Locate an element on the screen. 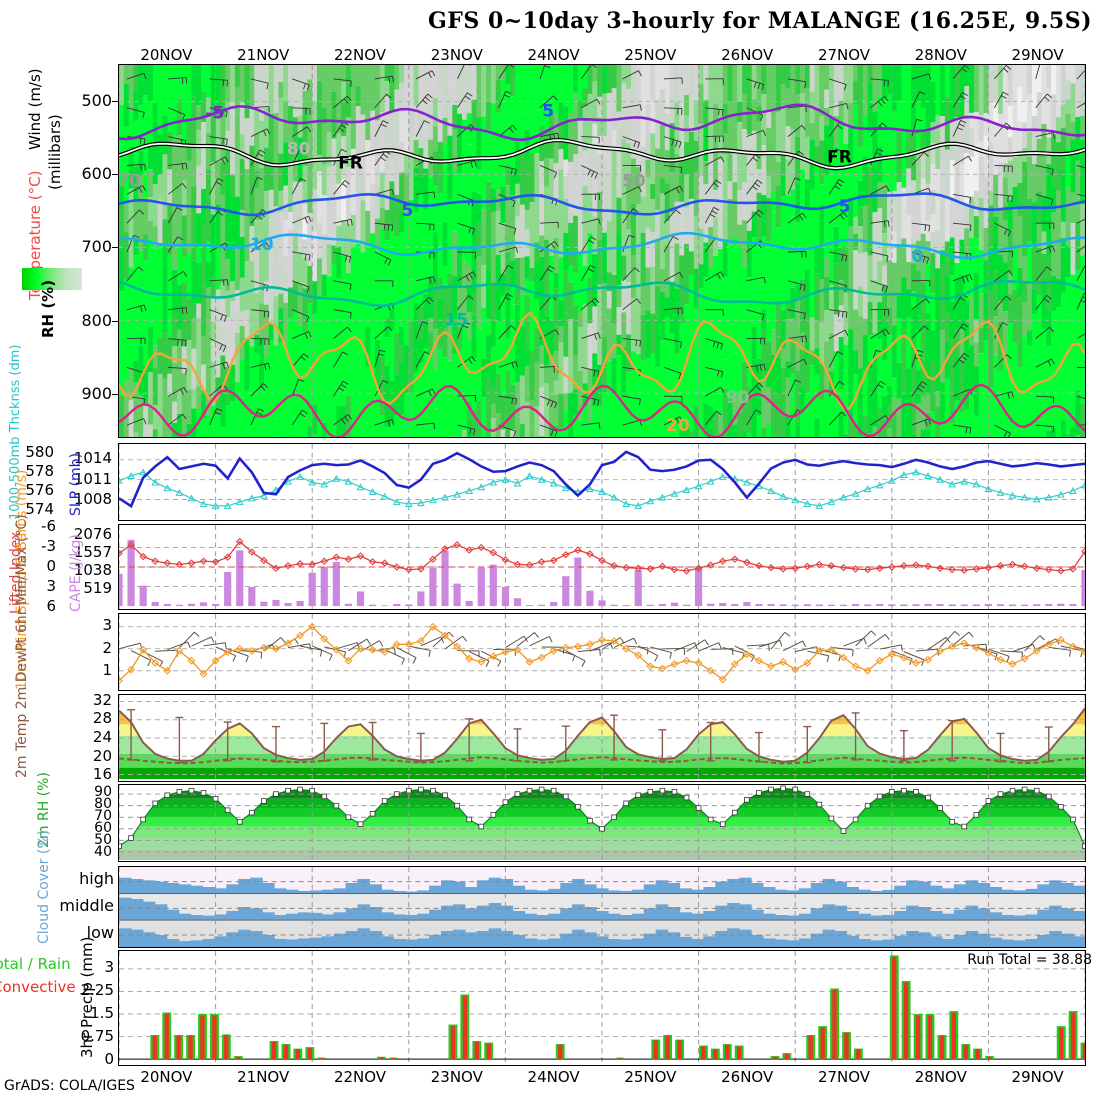 This screenshot has height=1100, width=1100. axis-tick-label: 2.25 is located at coordinates (97, 990).